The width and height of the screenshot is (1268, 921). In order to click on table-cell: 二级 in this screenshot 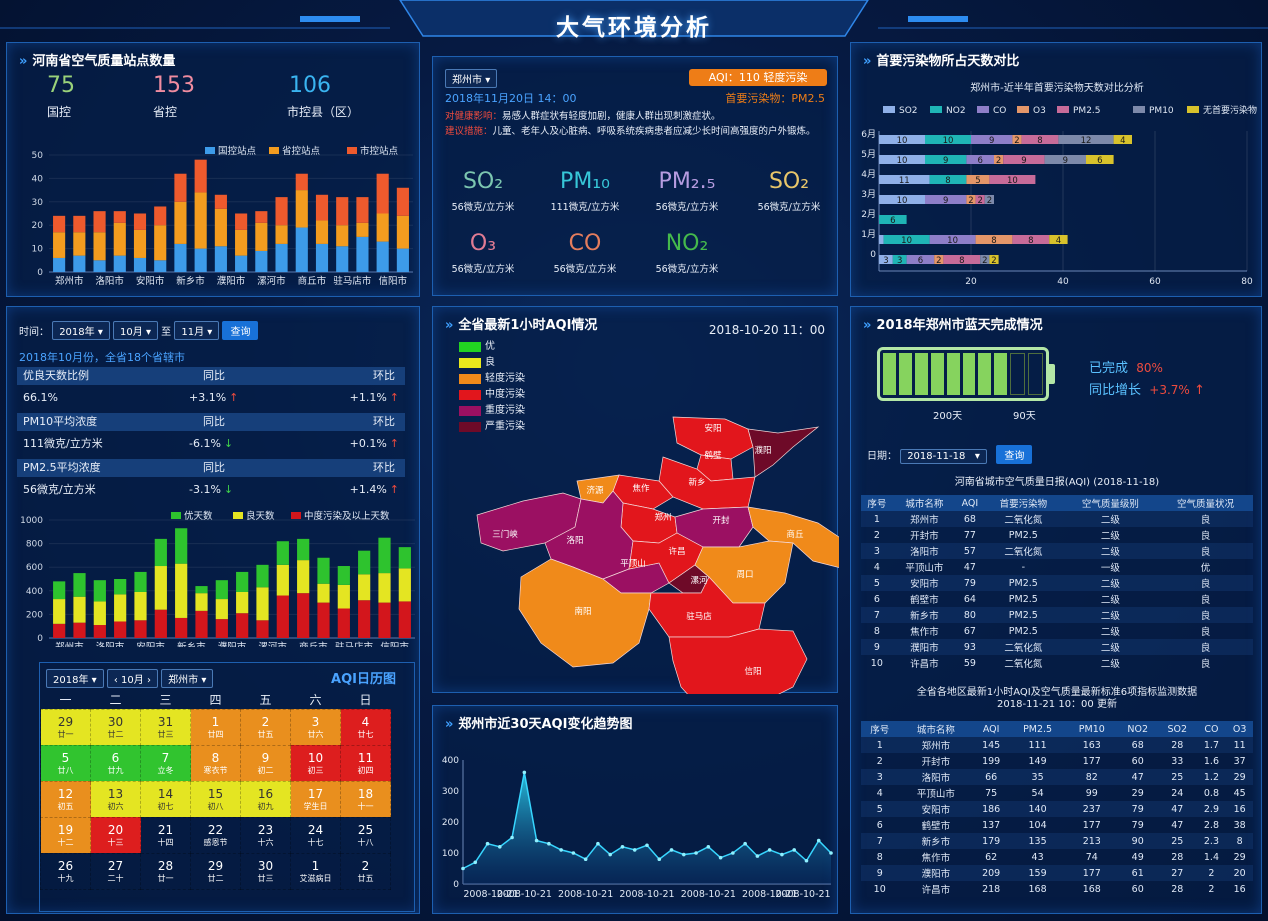, I will do `click(1110, 647)`.